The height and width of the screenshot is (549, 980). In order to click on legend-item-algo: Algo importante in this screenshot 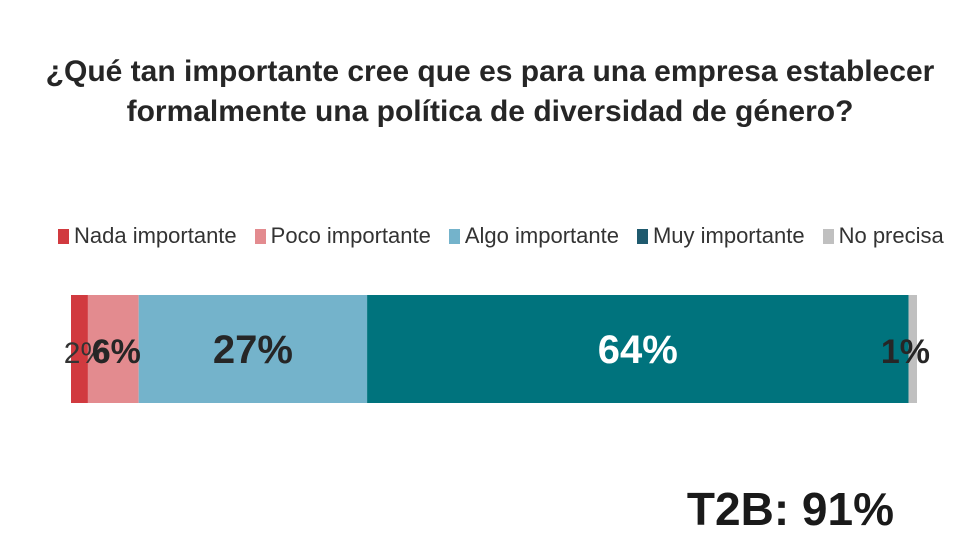, I will do `click(533, 236)`.